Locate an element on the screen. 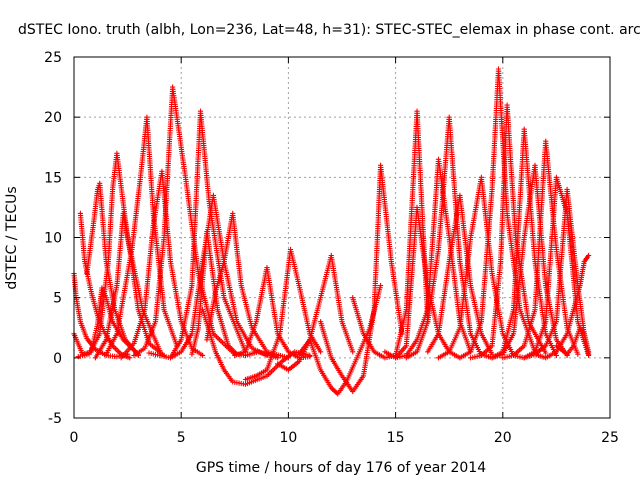  x-tick-label: 25 is located at coordinates (610, 438).